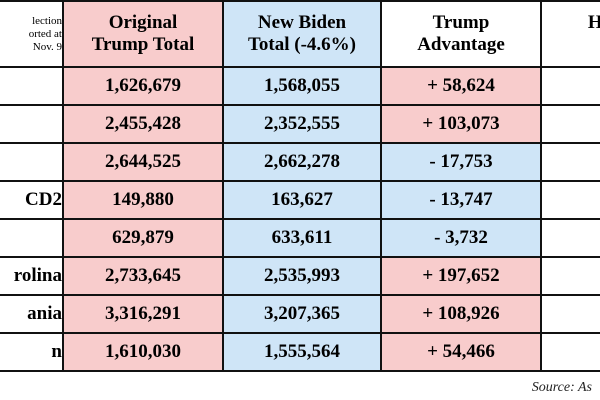 This screenshot has width=600, height=400. What do you see at coordinates (461, 162) in the screenshot?
I see `advantage-cell: - 17,753` at bounding box center [461, 162].